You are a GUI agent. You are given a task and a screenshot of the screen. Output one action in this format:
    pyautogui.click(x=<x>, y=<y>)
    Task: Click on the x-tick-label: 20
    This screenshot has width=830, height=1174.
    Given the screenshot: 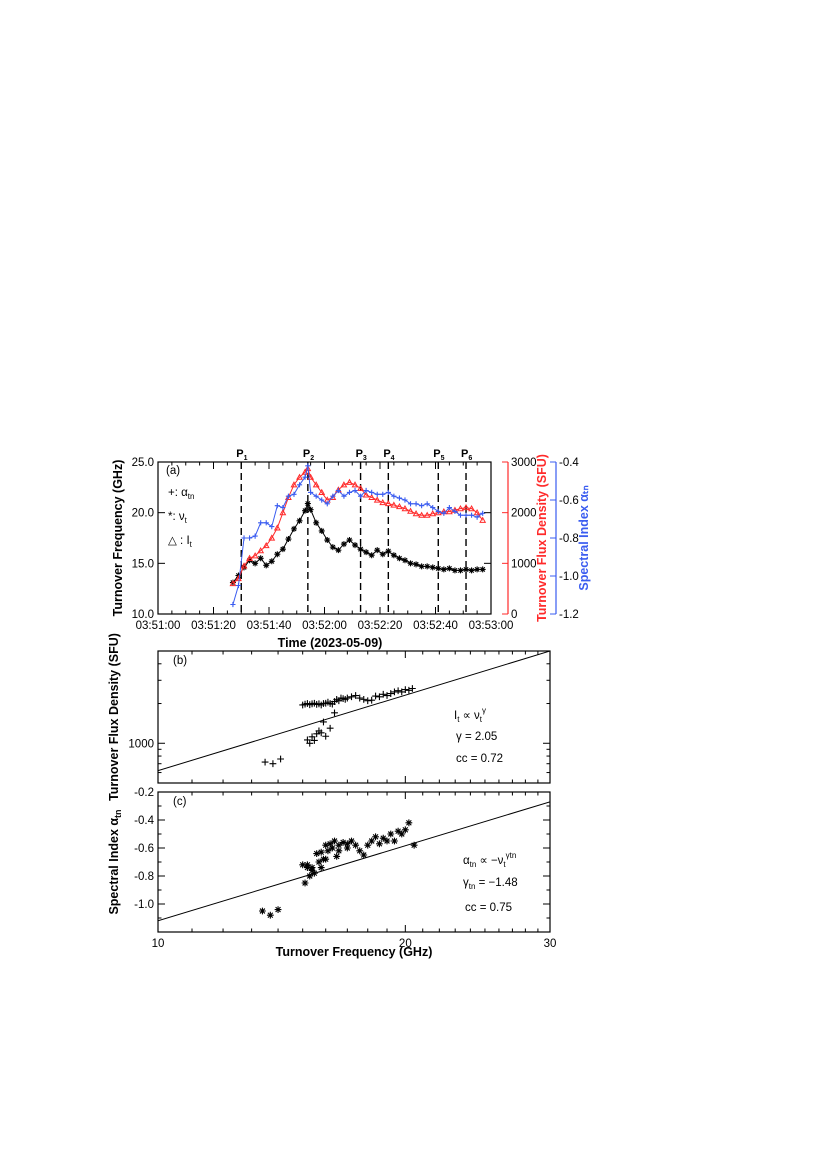 What is the action you would take?
    pyautogui.click(x=405, y=944)
    